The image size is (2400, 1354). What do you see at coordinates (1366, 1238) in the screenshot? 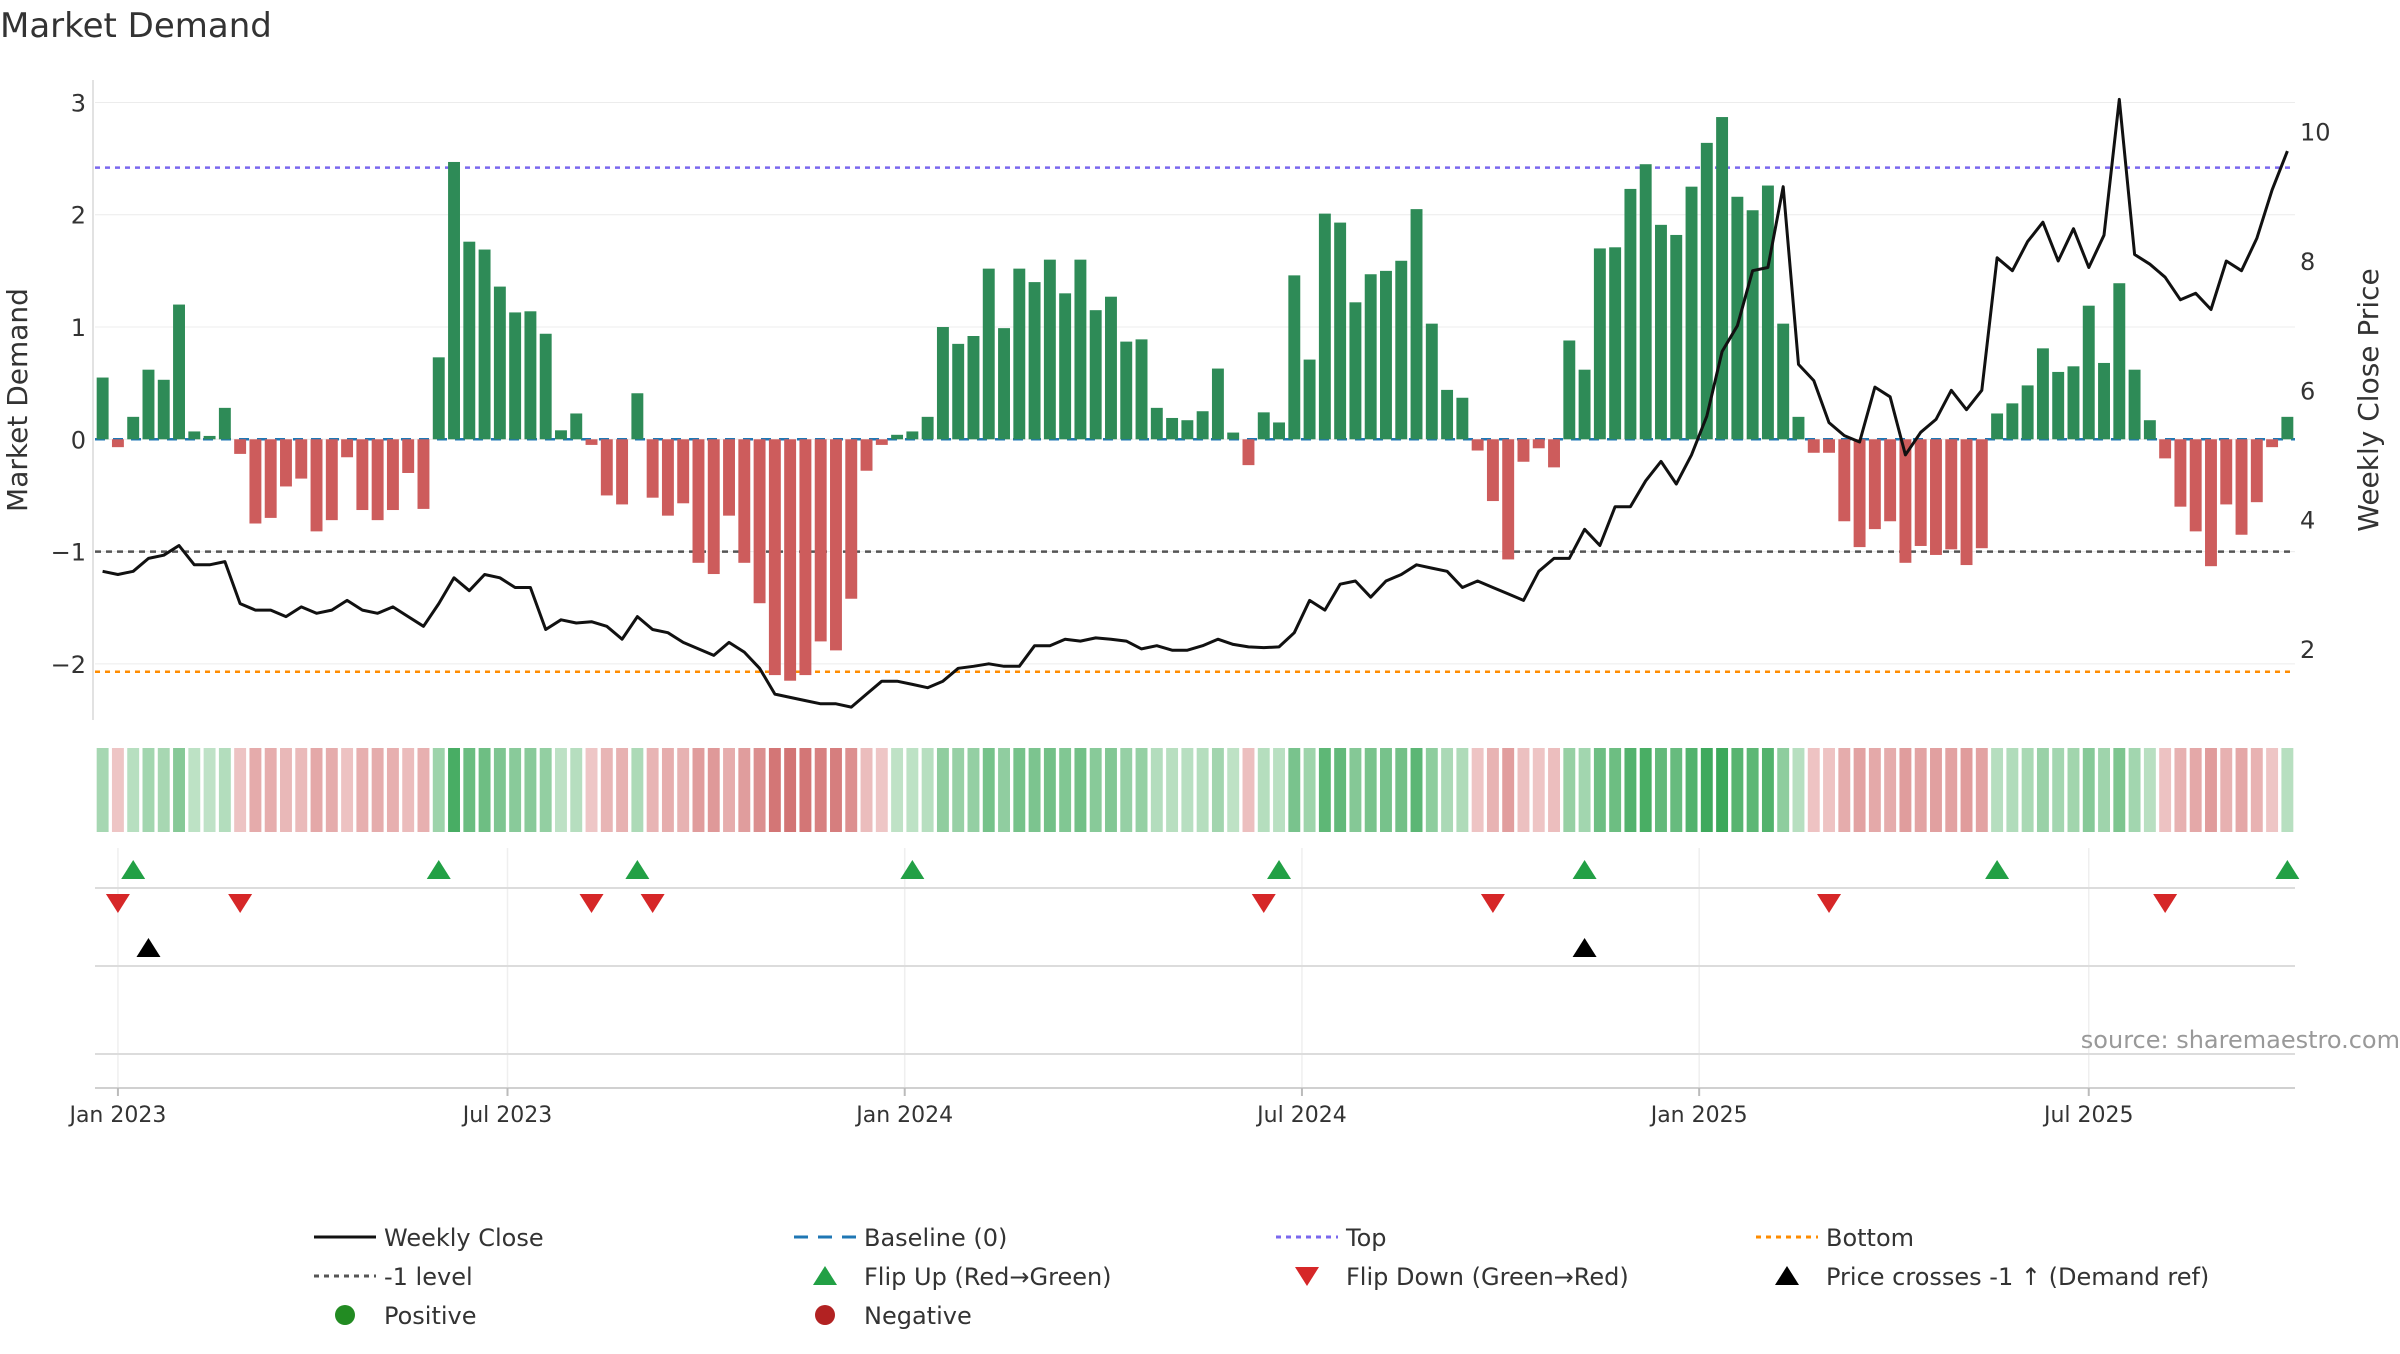
I see `legend-label: Top` at bounding box center [1366, 1238].